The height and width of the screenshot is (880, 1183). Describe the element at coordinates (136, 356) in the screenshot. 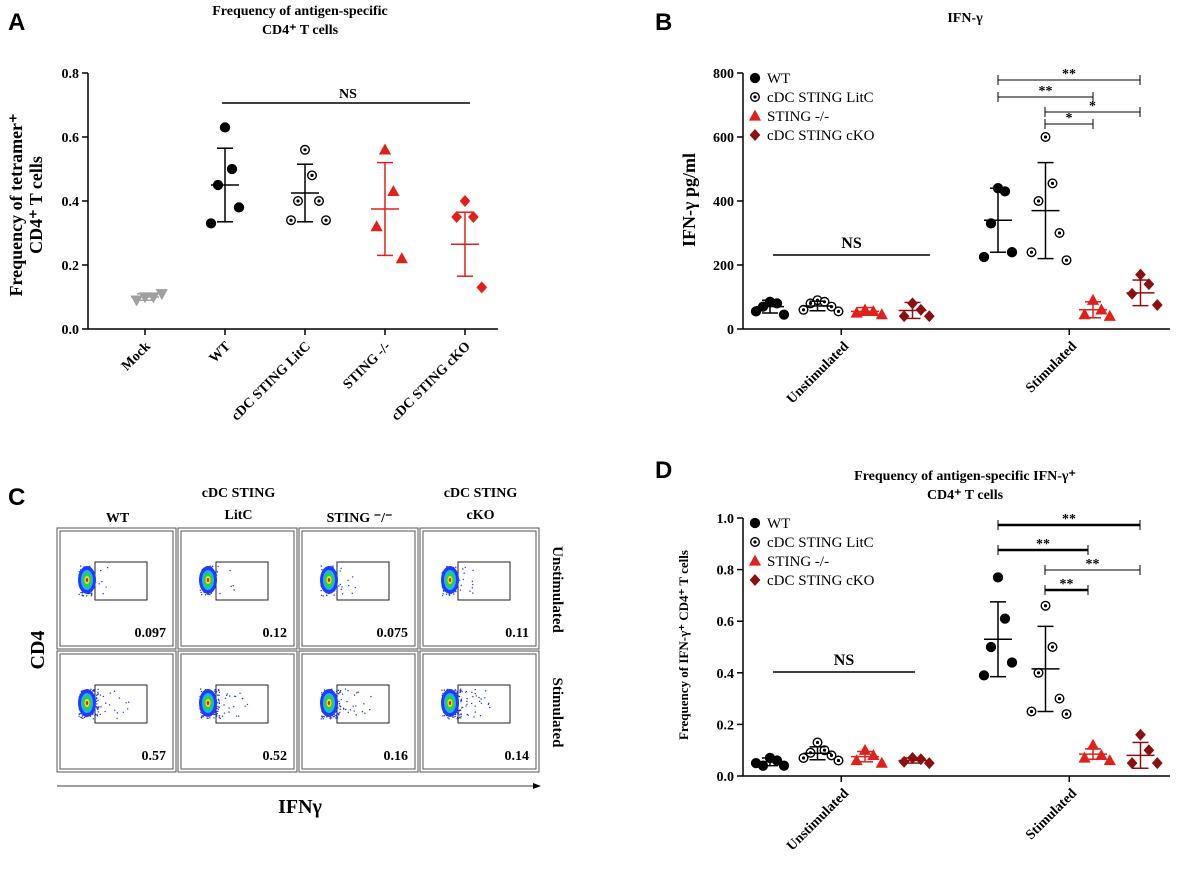

I see `x-tick-label: Mock` at that location.